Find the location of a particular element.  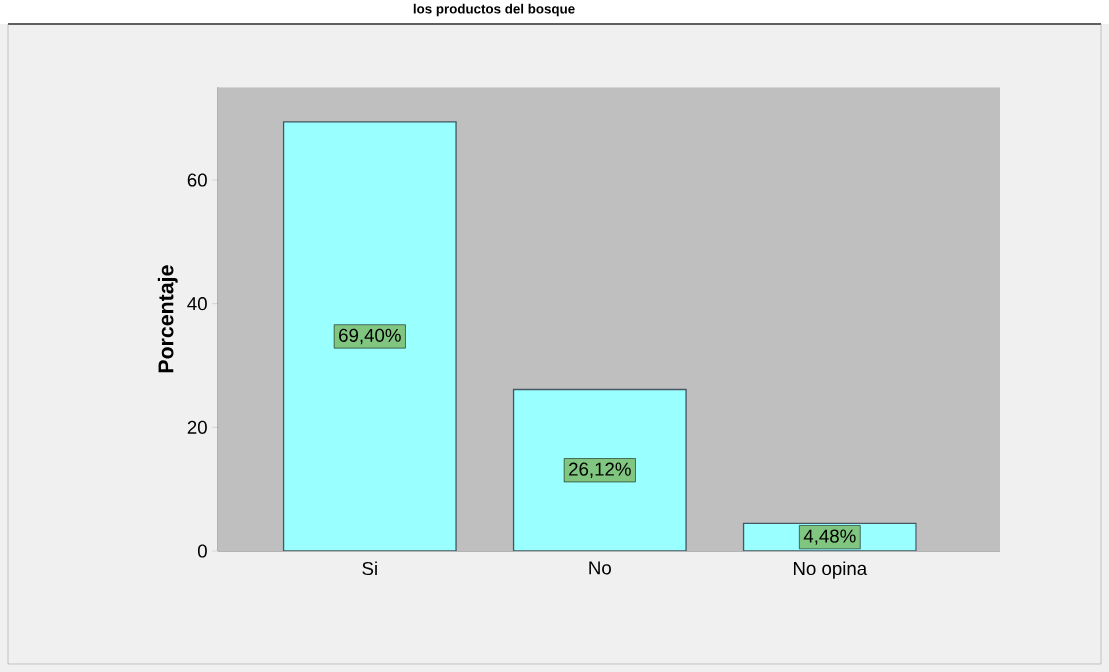

y-tick-label: 40 is located at coordinates (197, 304).